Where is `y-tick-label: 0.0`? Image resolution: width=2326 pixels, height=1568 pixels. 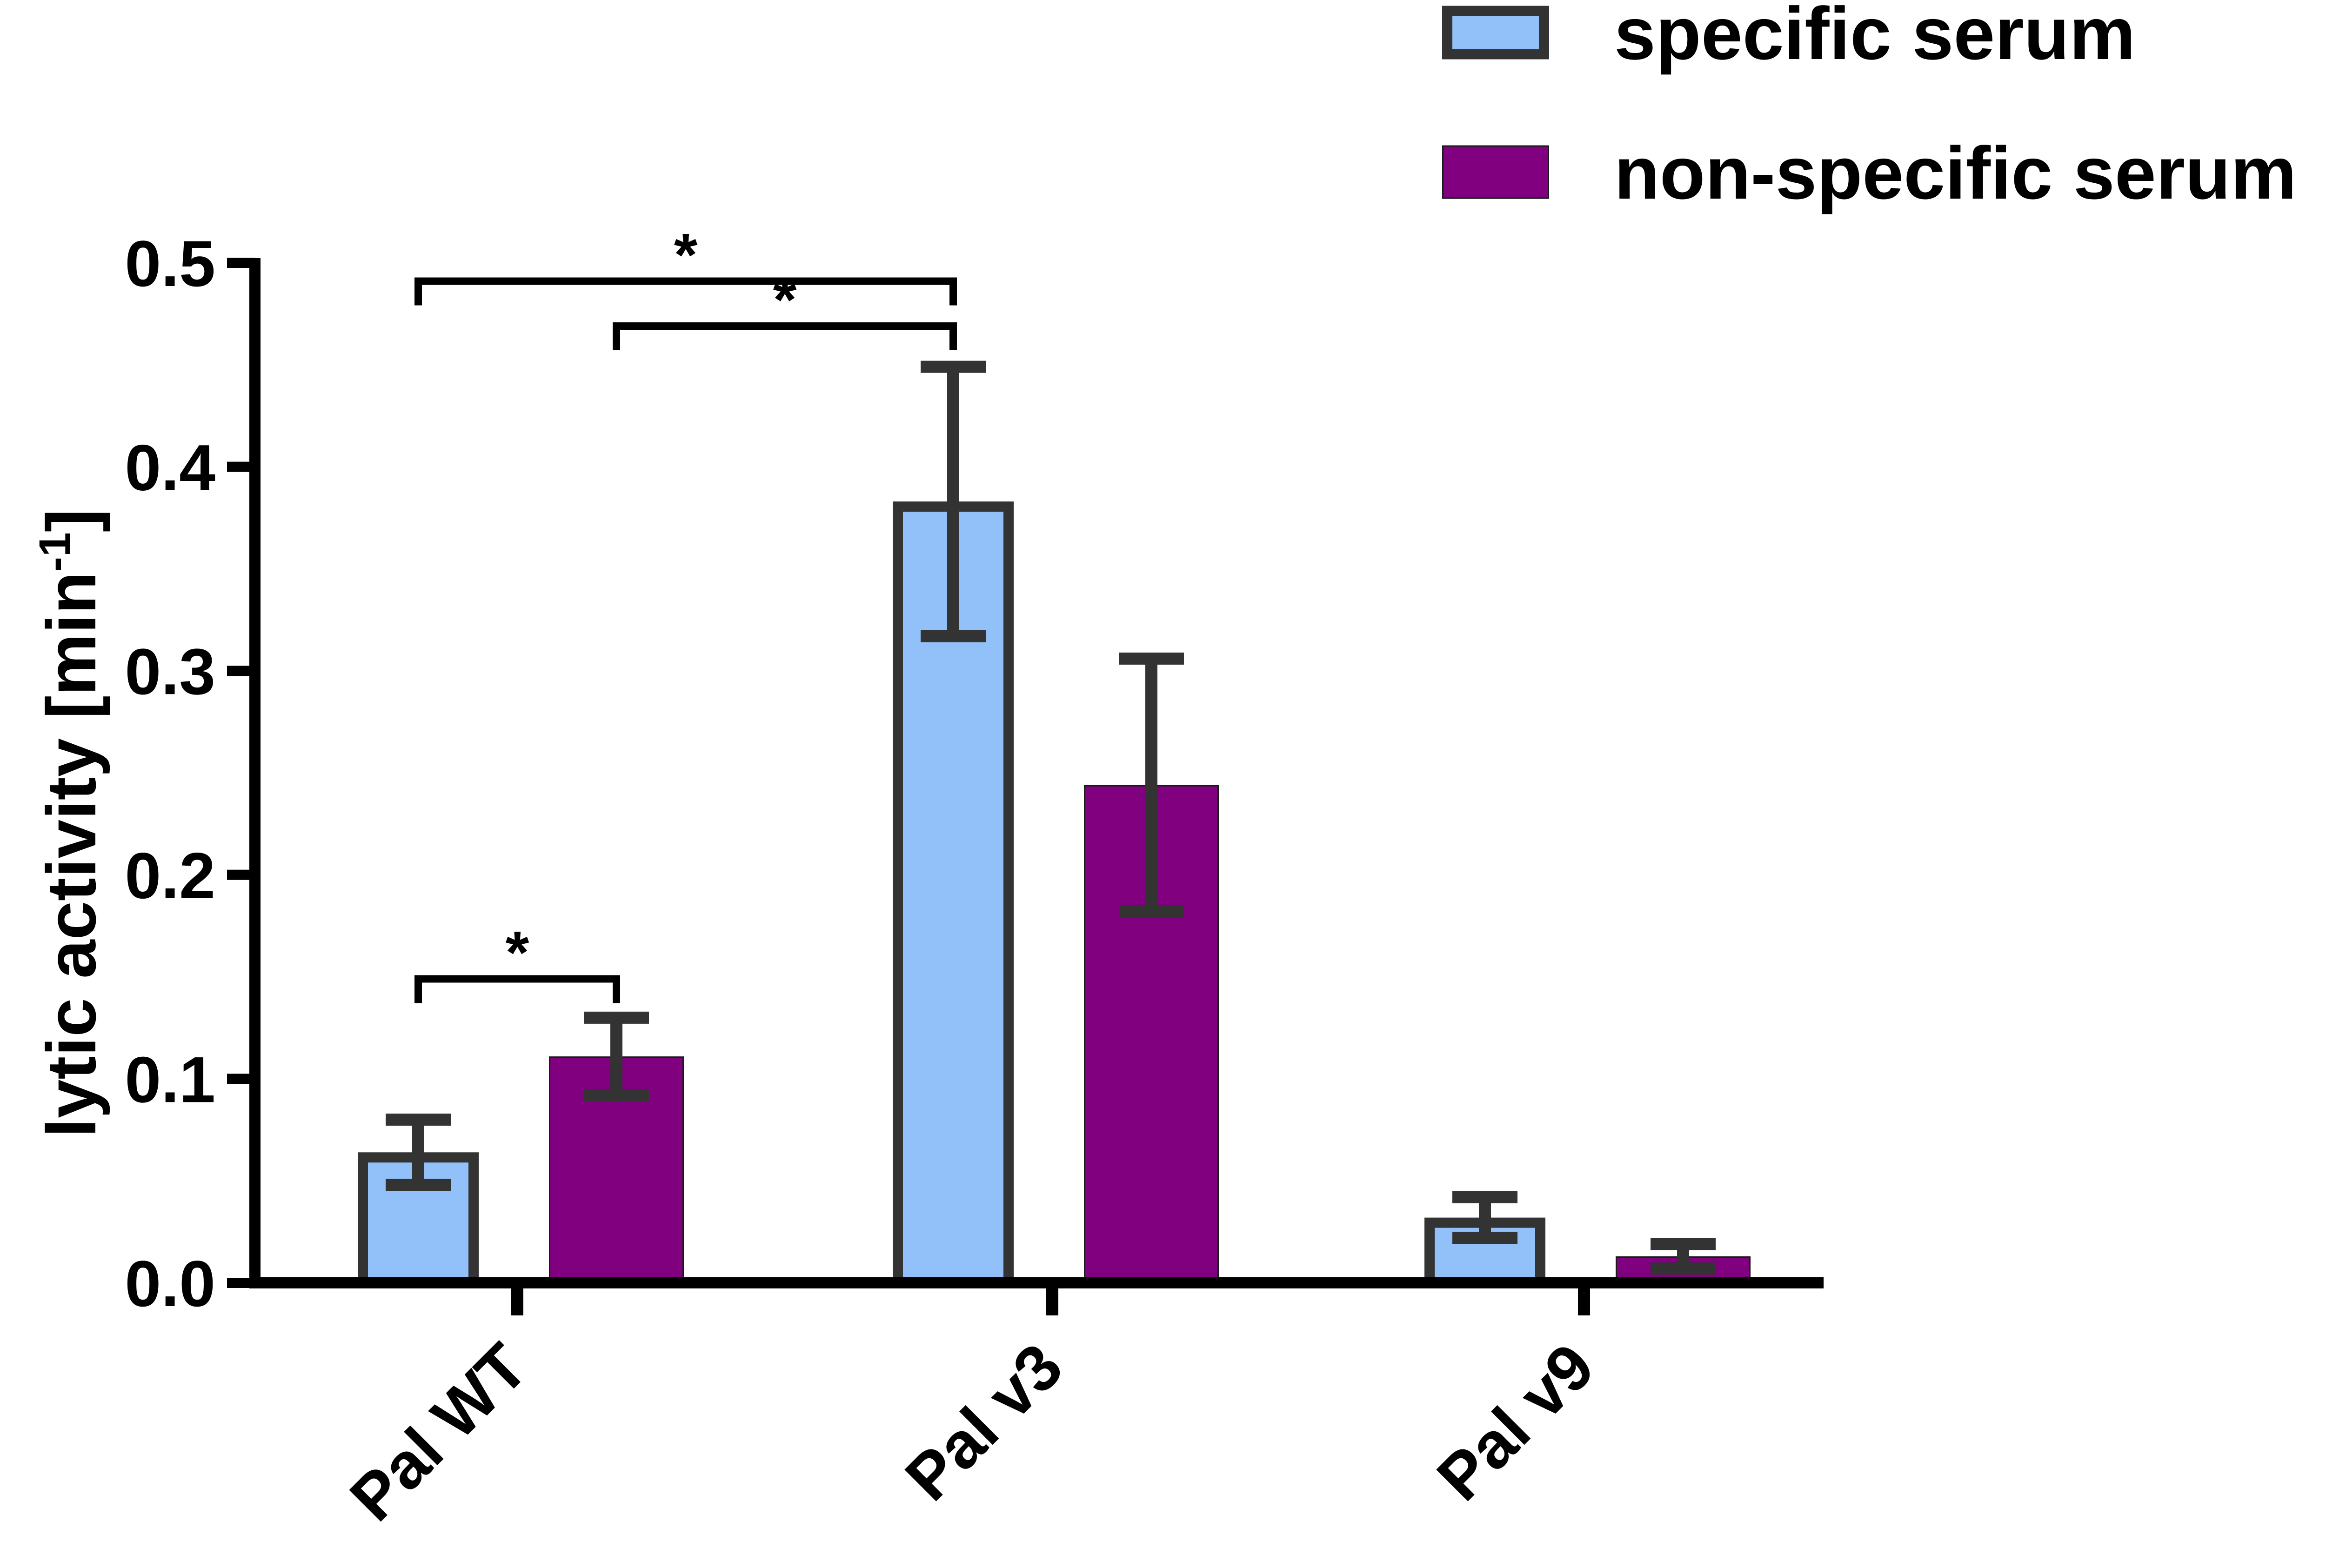
y-tick-label: 0.0 is located at coordinates (170, 1284).